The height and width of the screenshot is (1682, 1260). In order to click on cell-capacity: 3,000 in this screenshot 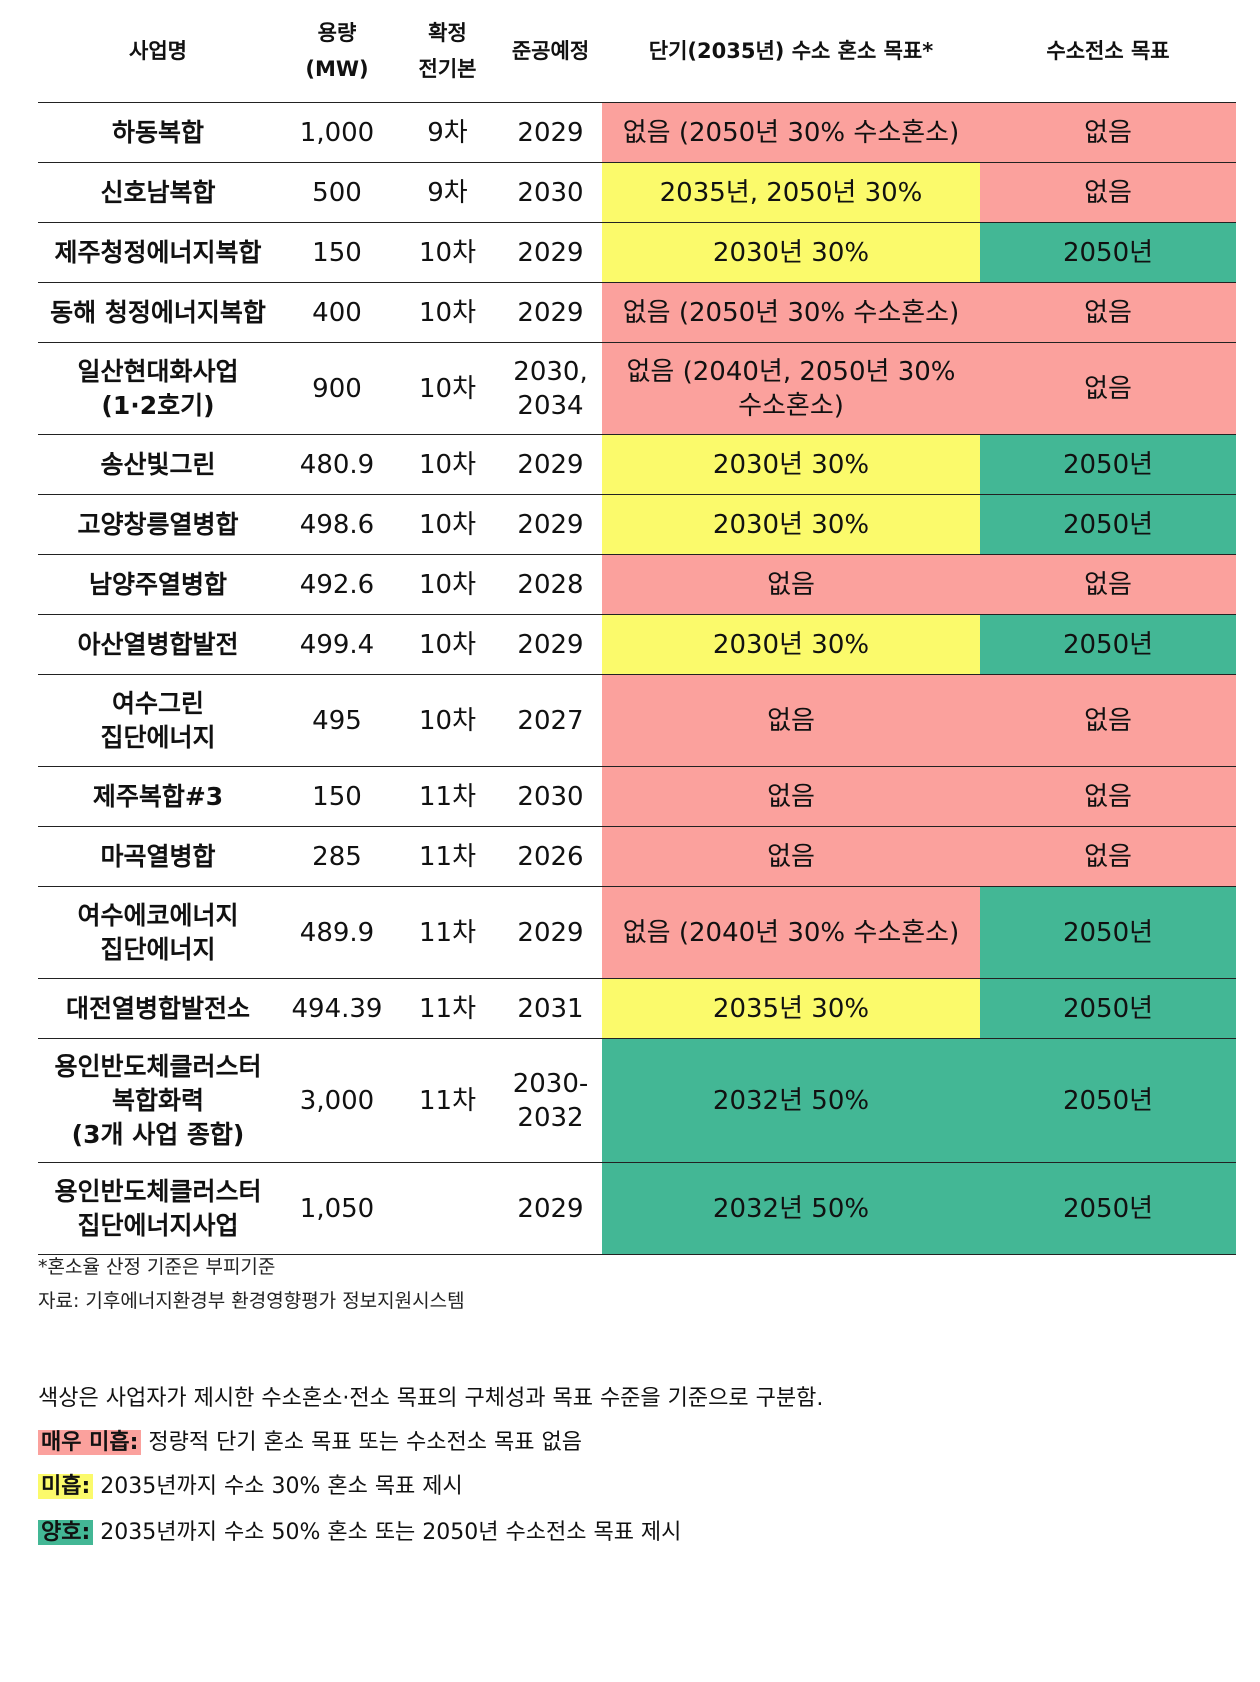, I will do `click(337, 1100)`.